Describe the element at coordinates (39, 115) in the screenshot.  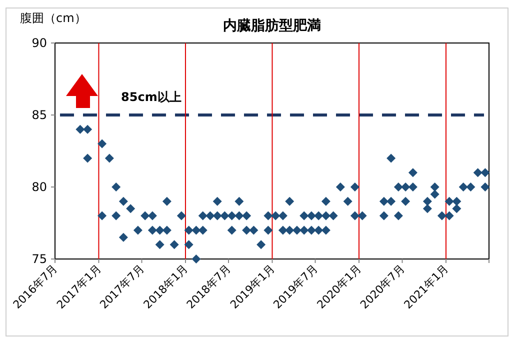
I see `y-tick-label: 85` at that location.